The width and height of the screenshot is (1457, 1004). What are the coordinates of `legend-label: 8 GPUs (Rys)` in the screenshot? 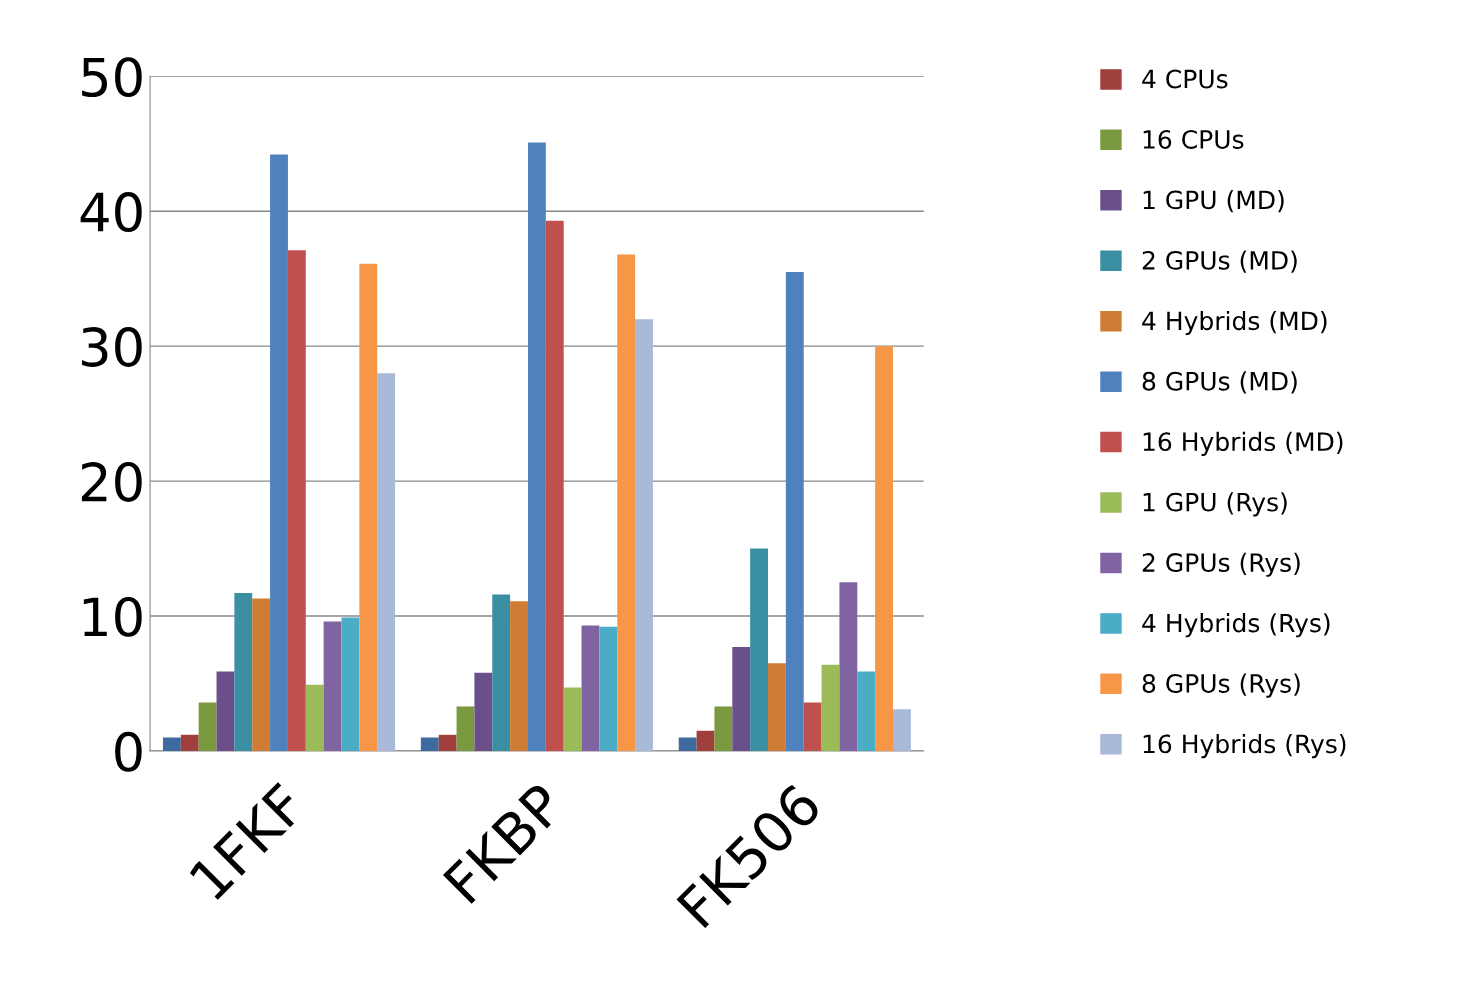 It's located at (1221, 685).